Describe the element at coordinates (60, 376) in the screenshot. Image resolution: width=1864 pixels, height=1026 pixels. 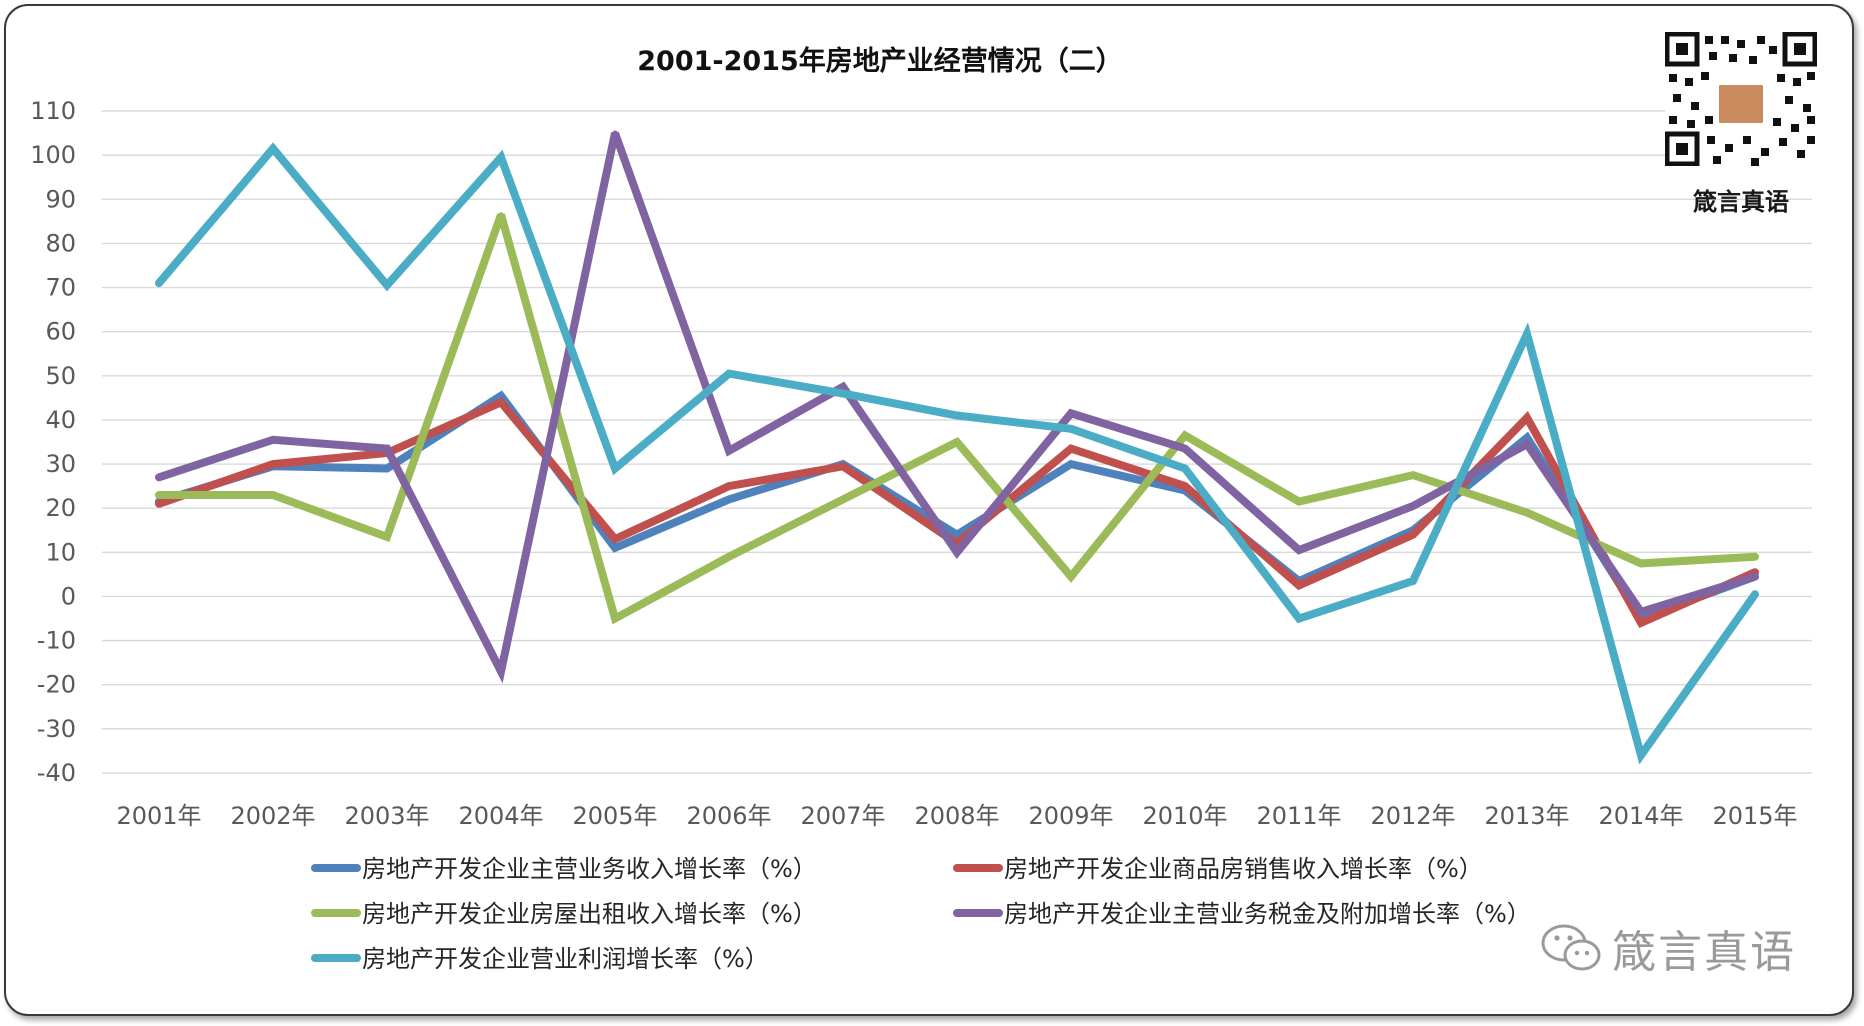
I see `y-tick-label: 50` at that location.